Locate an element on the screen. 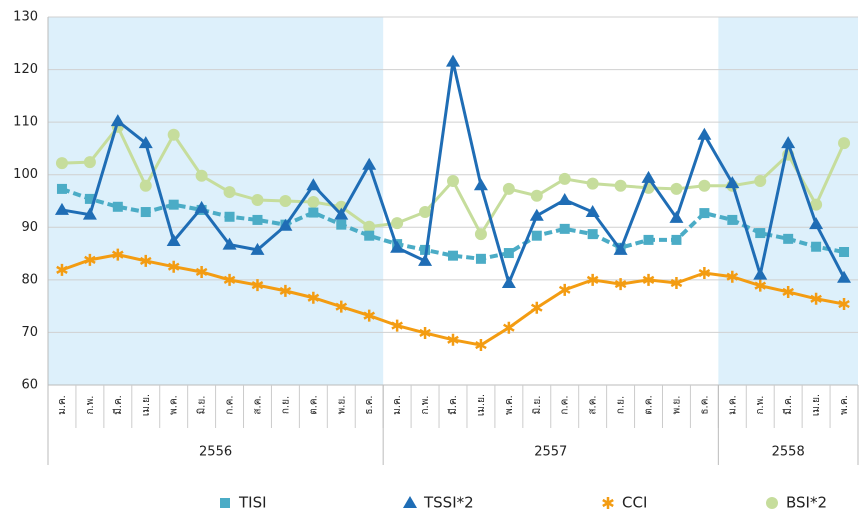  x-tick-label: ส.ค. is located at coordinates (257, 404).